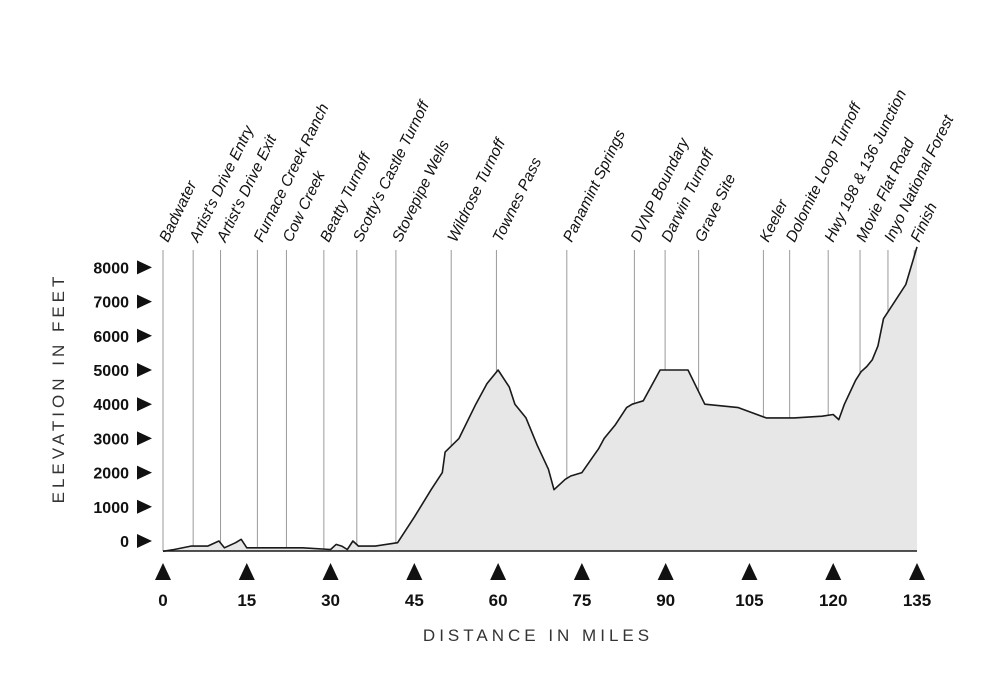 This screenshot has height=684, width=1000. What do you see at coordinates (111, 474) in the screenshot?
I see `y-tick-label: 2000` at bounding box center [111, 474].